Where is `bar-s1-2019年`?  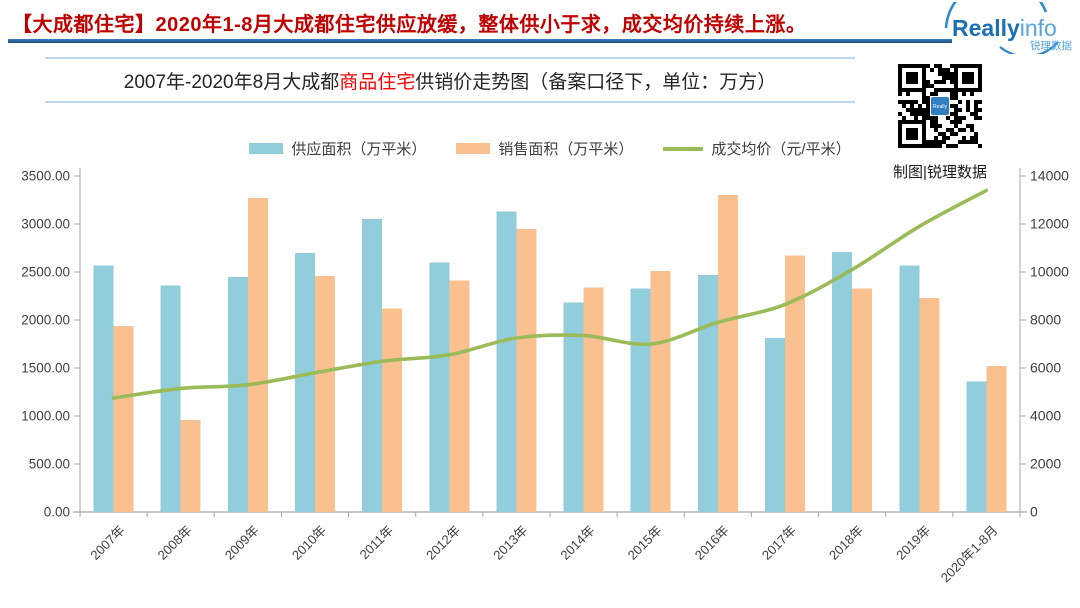 bar-s1-2019年 is located at coordinates (929, 404).